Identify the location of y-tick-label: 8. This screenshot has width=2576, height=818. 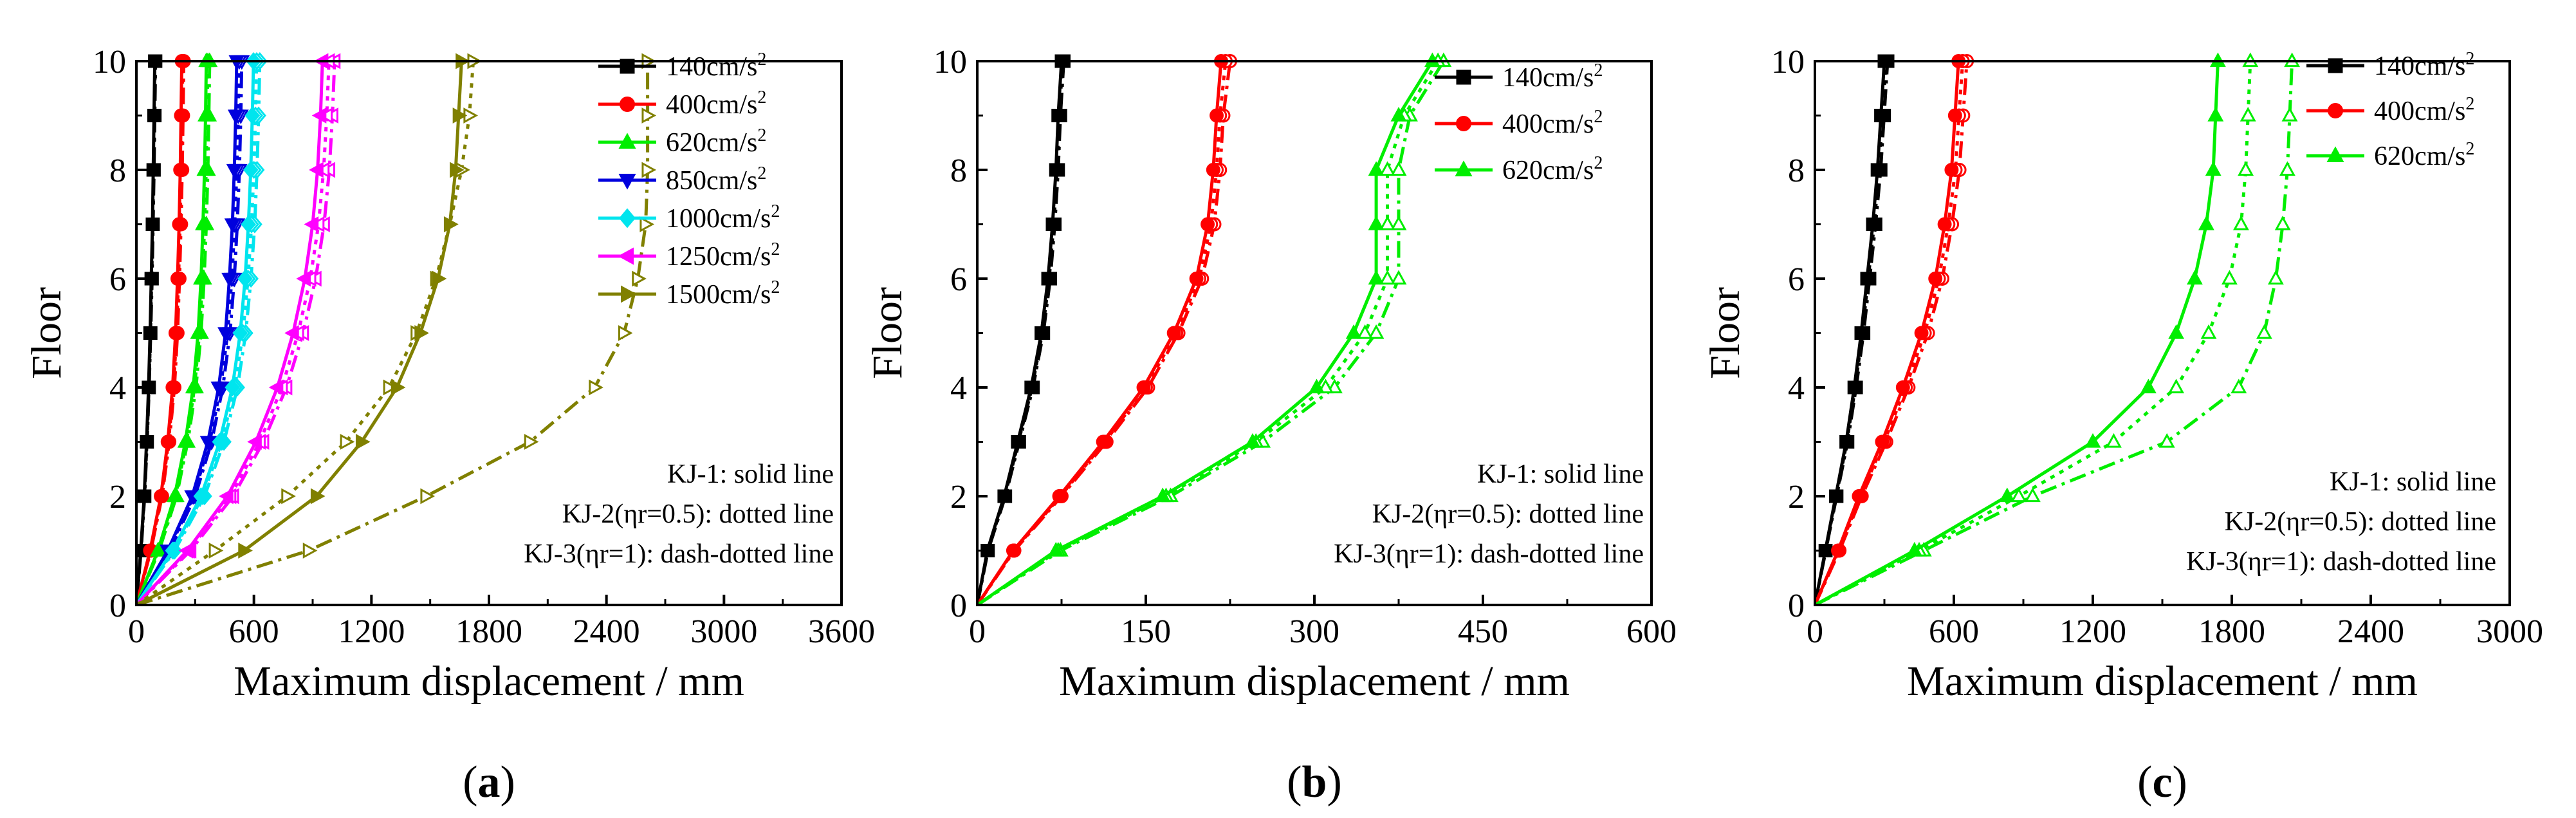
(958, 171).